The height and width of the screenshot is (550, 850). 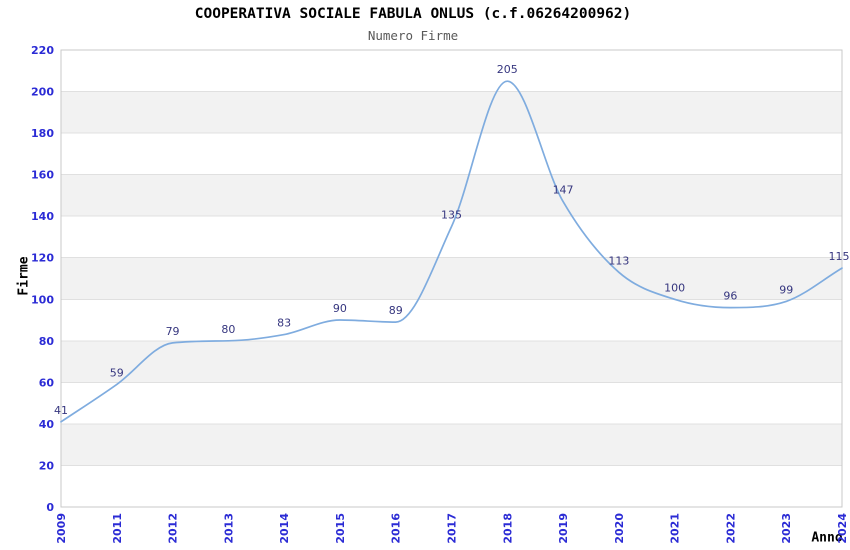 I want to click on value-label: 59, so click(x=117, y=372).